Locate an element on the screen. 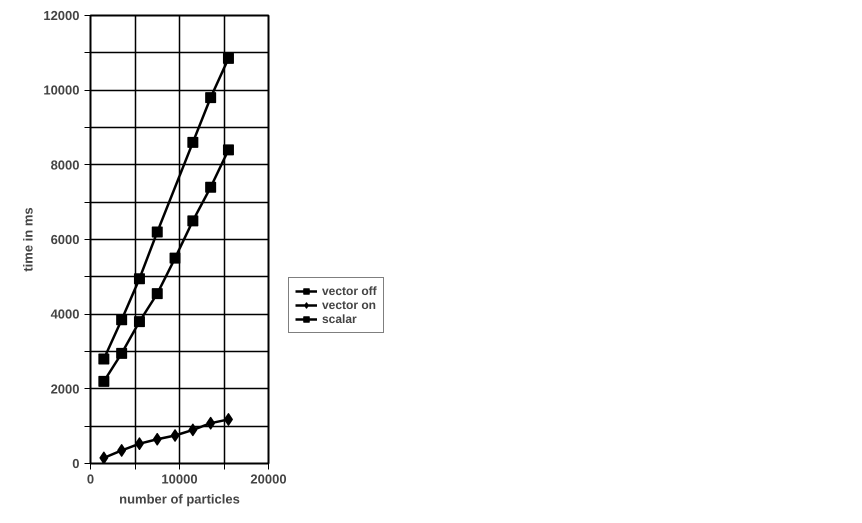 Image resolution: width=862 pixels, height=523 pixels. legend-label: vector on is located at coordinates (349, 305).